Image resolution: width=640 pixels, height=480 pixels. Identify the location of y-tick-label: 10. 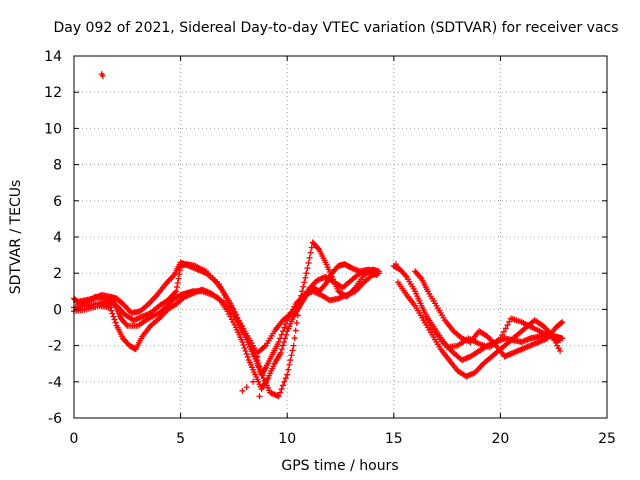
(53, 129).